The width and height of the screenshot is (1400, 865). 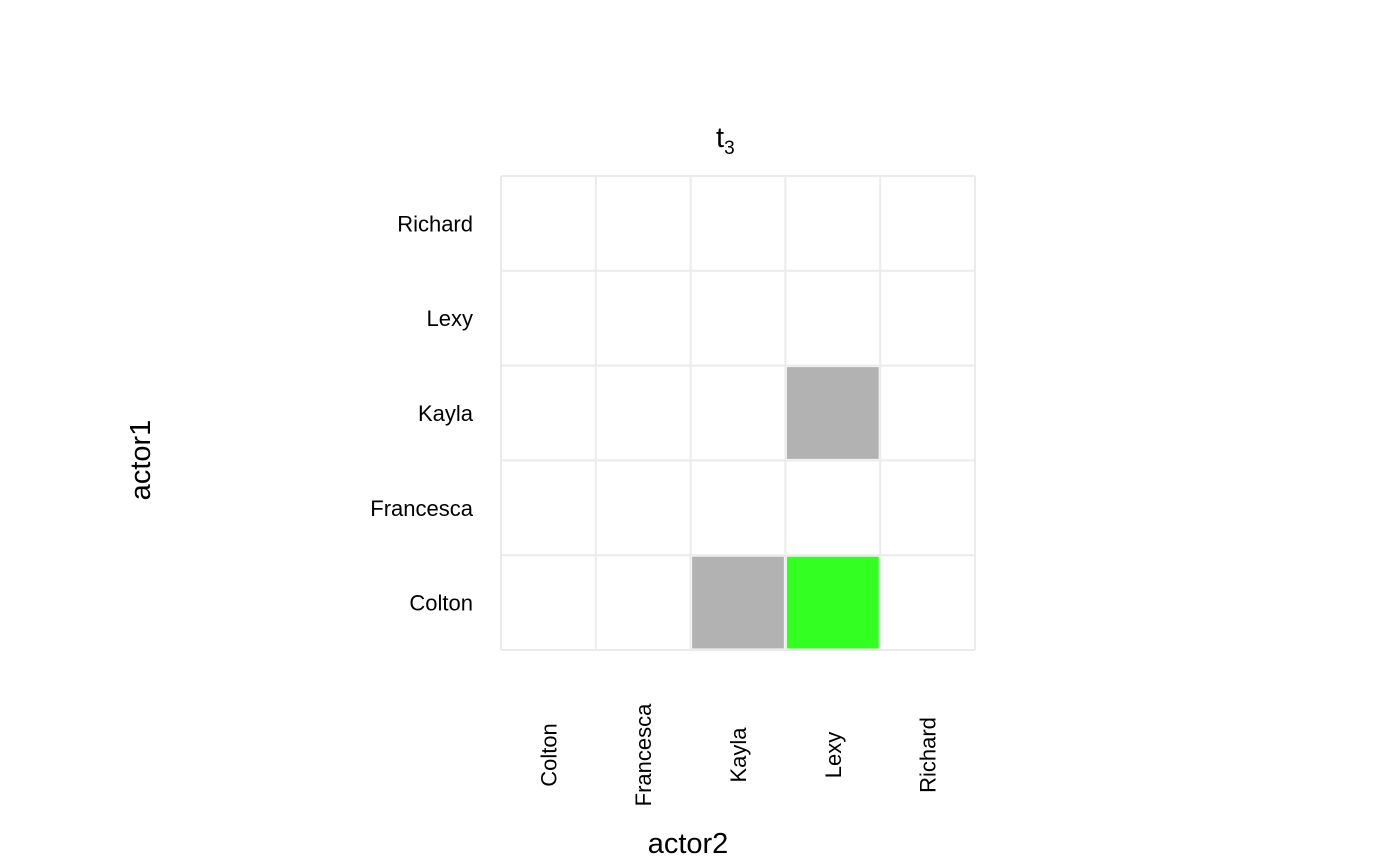 I want to click on chart-title-subscript: 3, so click(x=729, y=148).